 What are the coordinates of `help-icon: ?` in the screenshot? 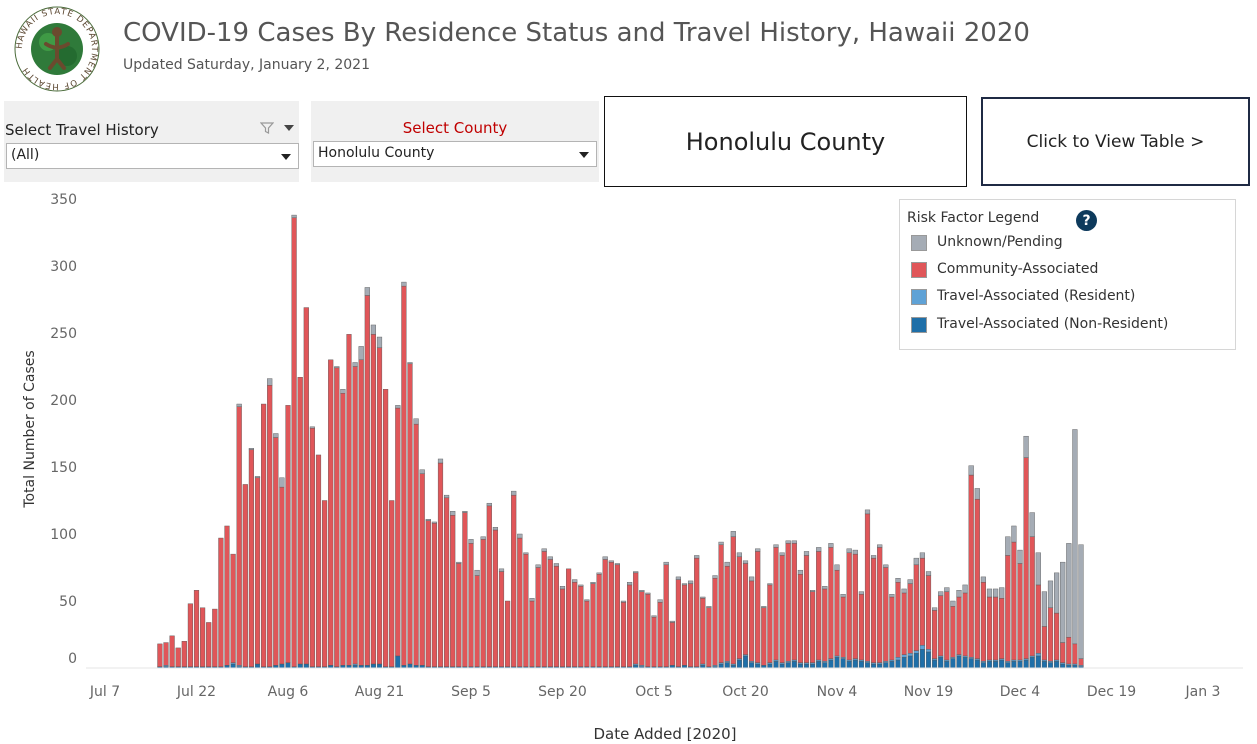 It's located at (1086, 220).